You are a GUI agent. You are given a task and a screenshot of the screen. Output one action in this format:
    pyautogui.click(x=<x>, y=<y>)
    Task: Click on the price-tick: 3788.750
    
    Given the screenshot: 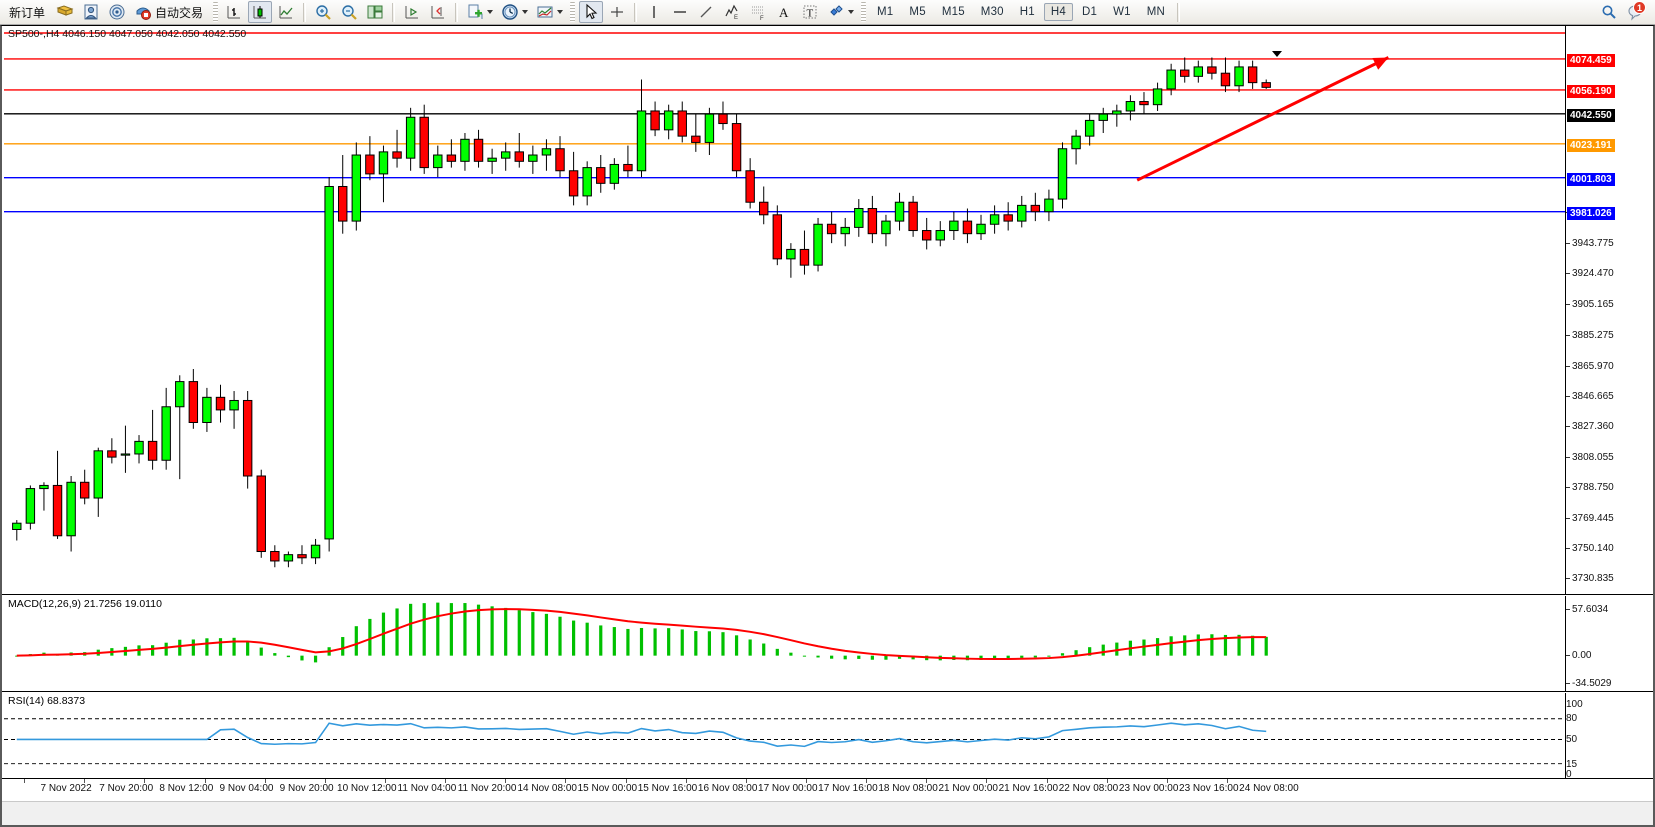 What is the action you would take?
    pyautogui.click(x=1590, y=487)
    